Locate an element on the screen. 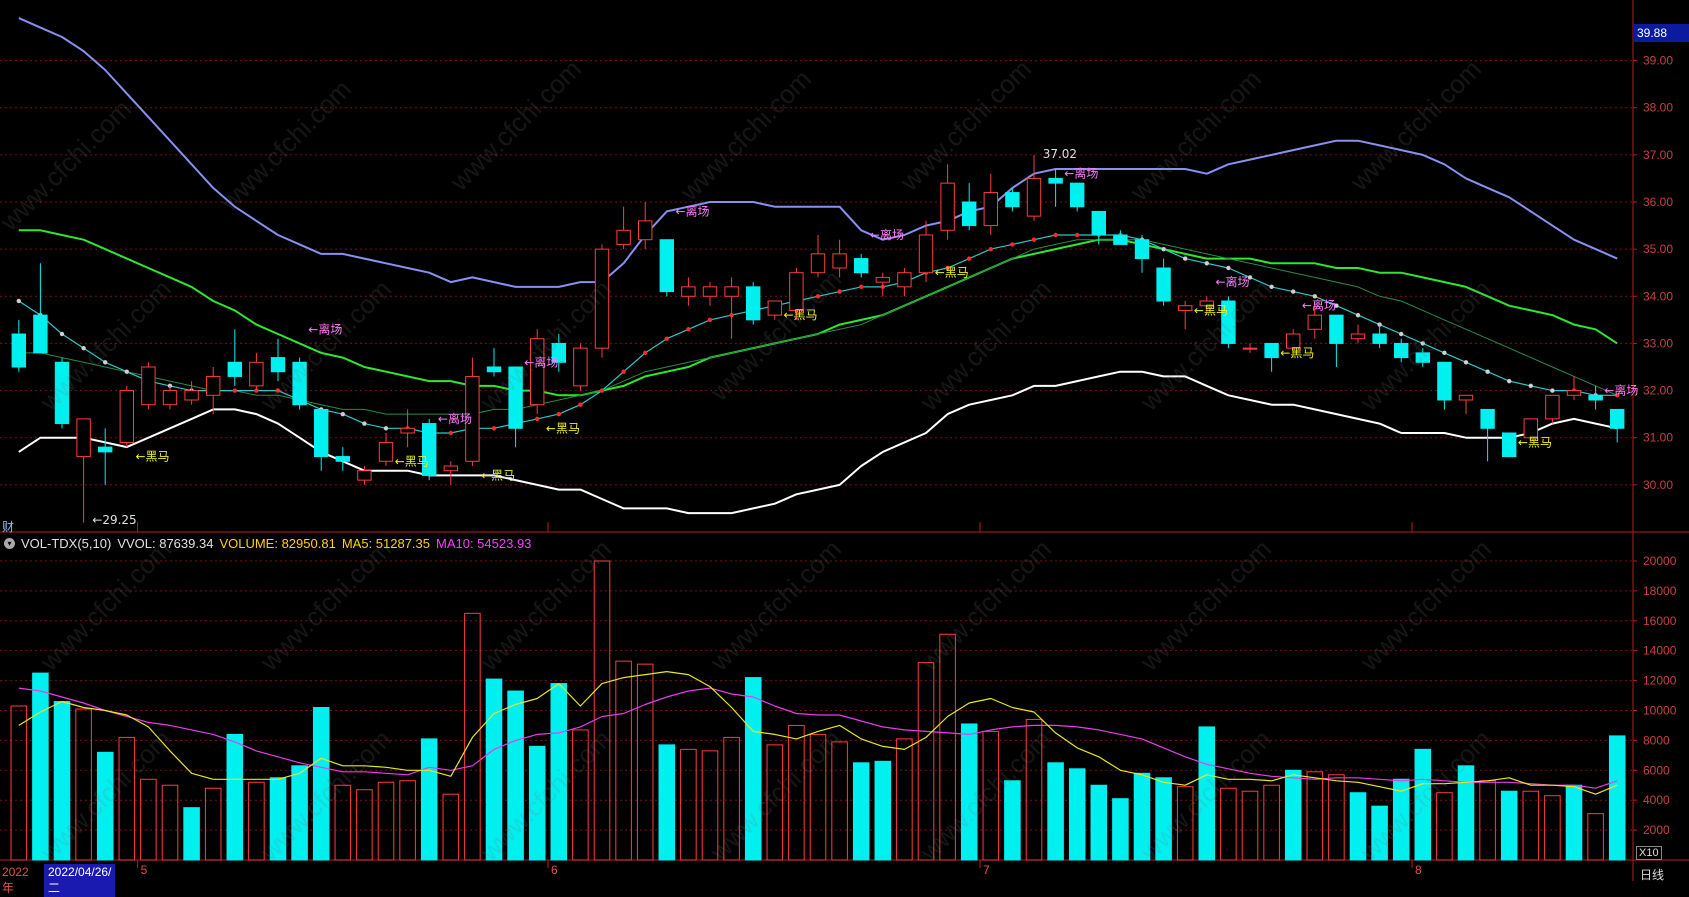 Image resolution: width=1689 pixels, height=897 pixels. indicator-name: VOL-TDX(5,10) is located at coordinates (66, 543).